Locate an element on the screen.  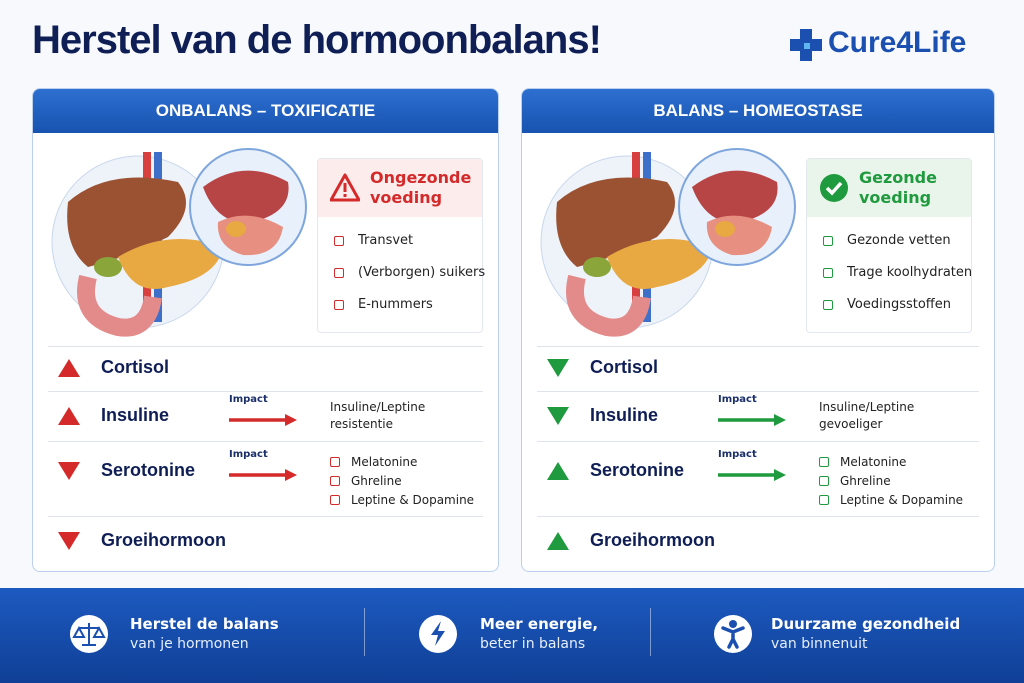
diet-item: Gezonde vetten is located at coordinates (899, 240).